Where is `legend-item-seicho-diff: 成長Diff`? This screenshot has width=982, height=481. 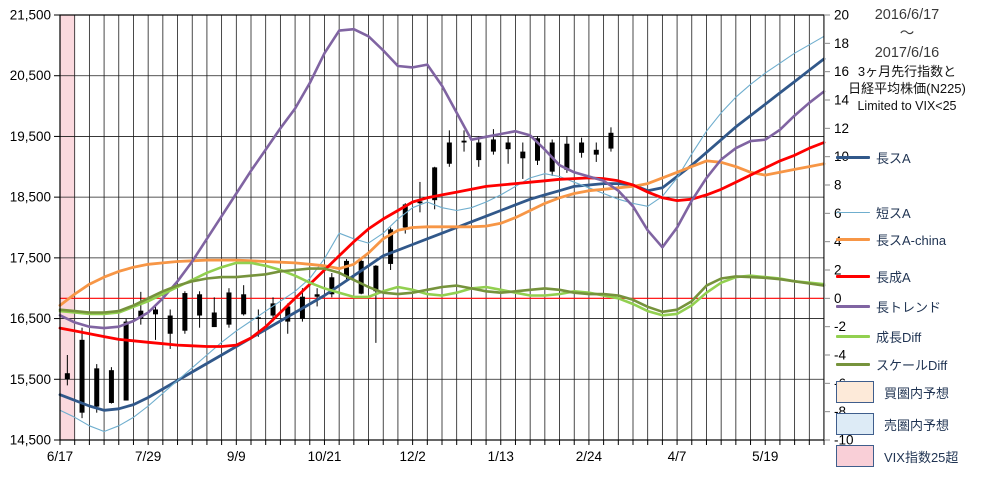 legend-item-seicho-diff: 成長Diff is located at coordinates (909, 336).